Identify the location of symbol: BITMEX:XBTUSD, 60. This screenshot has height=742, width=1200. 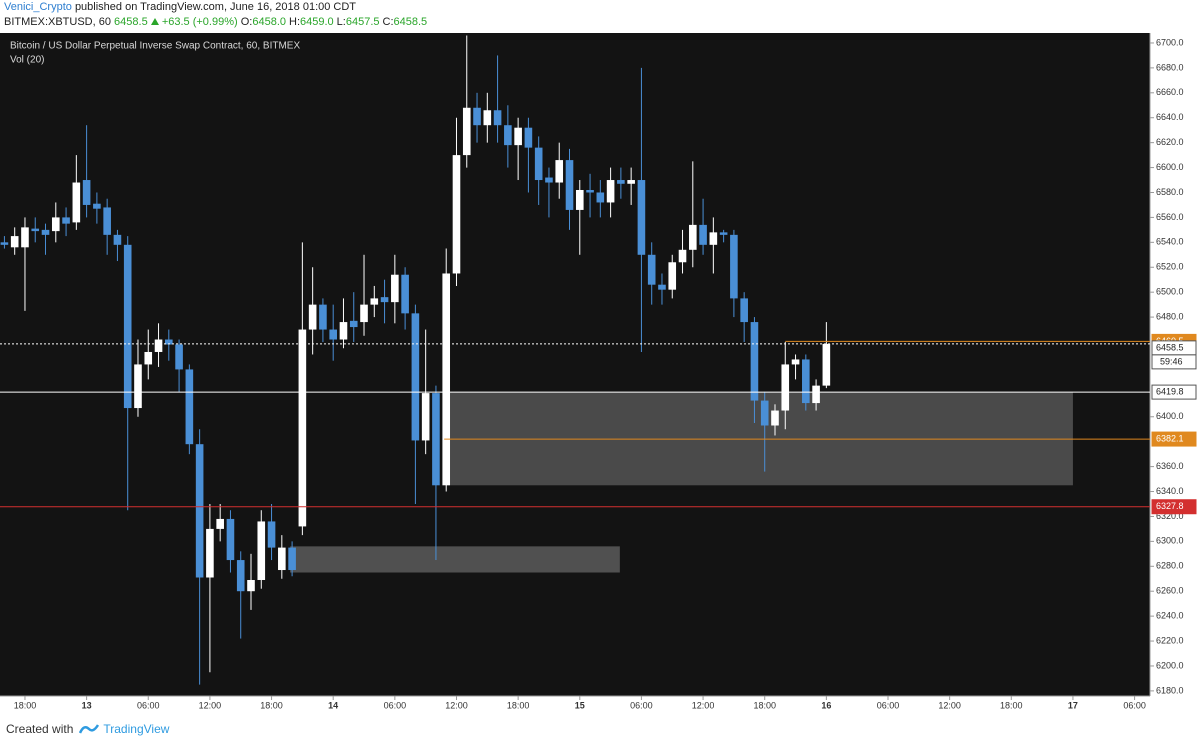
(57, 22).